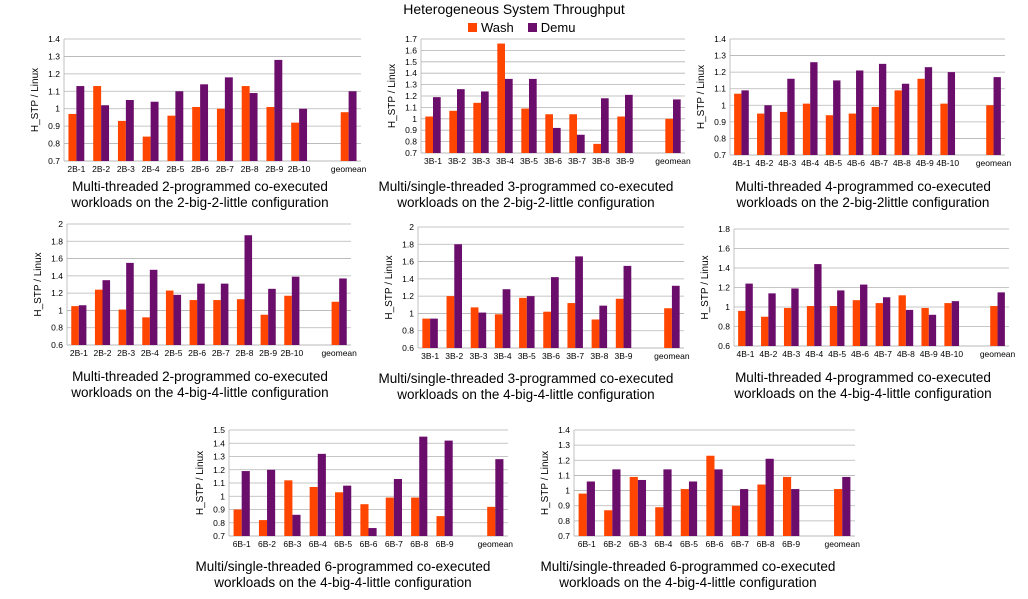 The height and width of the screenshot is (599, 1028). I want to click on x-tick-label: 2B-3, so click(126, 169).